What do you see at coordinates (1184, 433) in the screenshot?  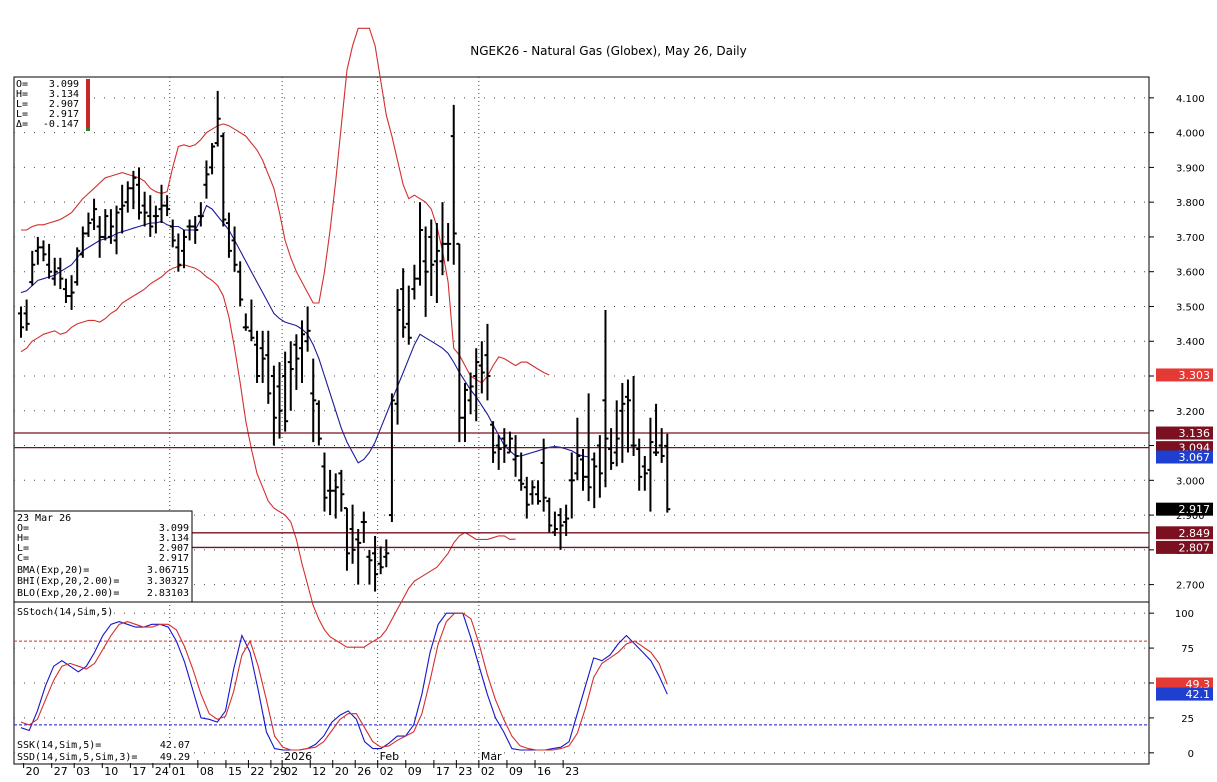 I see `price-badge: 3.136` at bounding box center [1184, 433].